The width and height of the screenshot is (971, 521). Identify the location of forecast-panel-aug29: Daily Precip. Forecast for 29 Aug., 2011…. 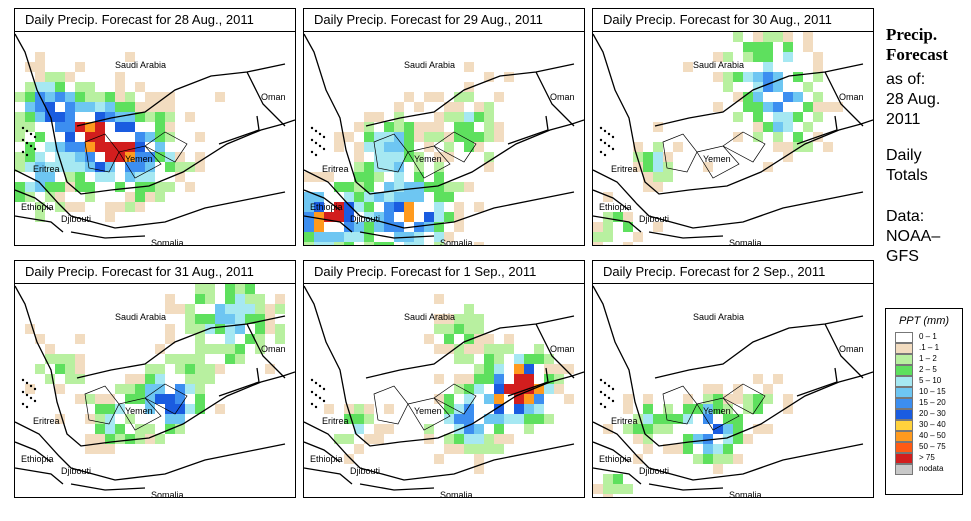
(444, 127).